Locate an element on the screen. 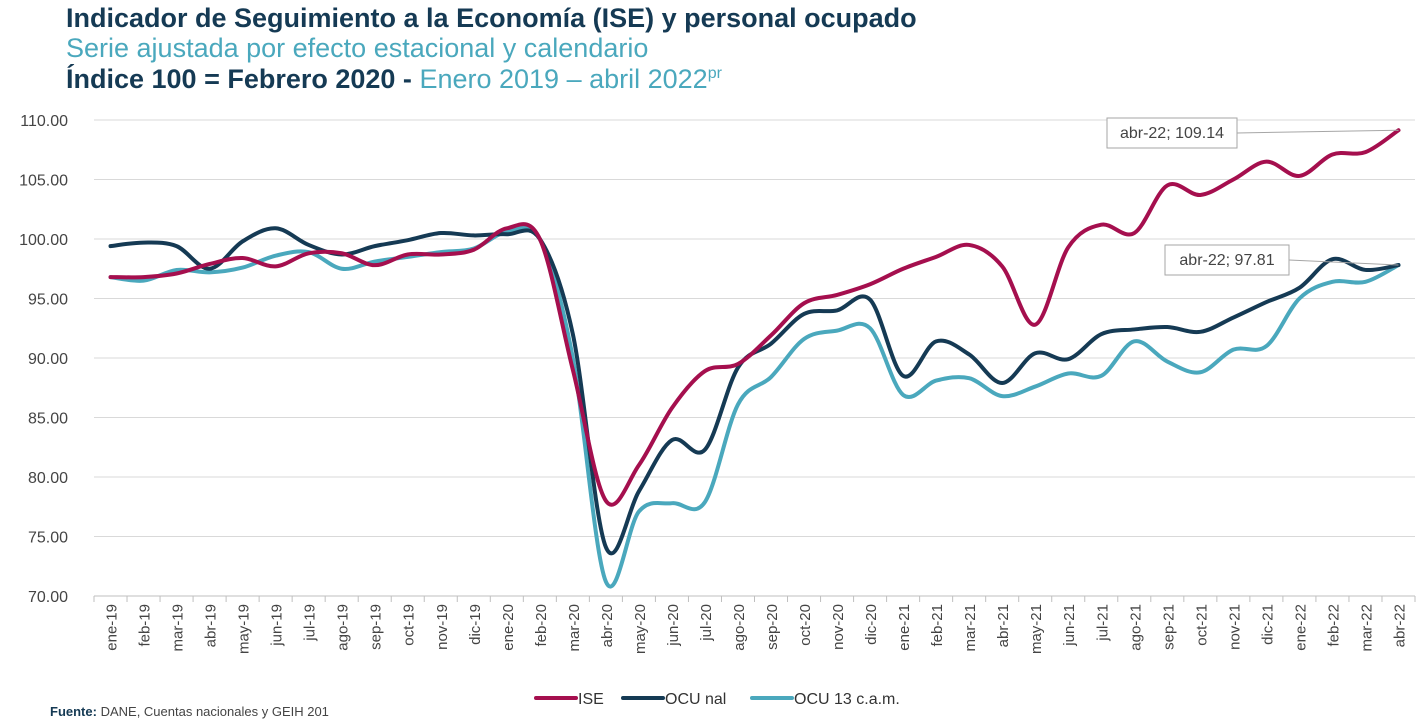  period-superscript: pr is located at coordinates (714, 73).